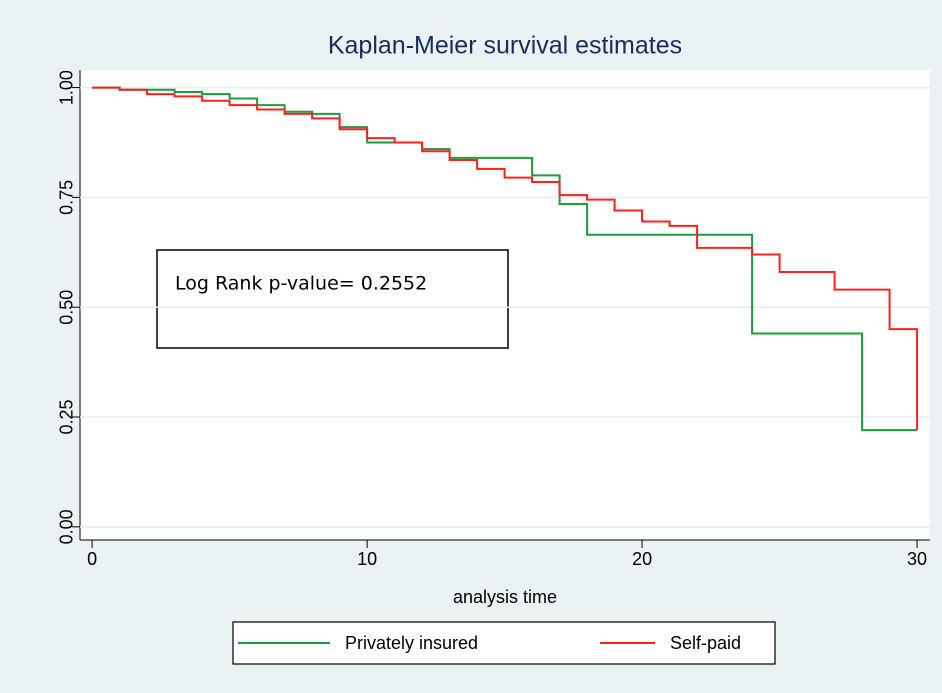 Image resolution: width=942 pixels, height=693 pixels. What do you see at coordinates (411, 643) in the screenshot?
I see `legend-label: Privately insured` at bounding box center [411, 643].